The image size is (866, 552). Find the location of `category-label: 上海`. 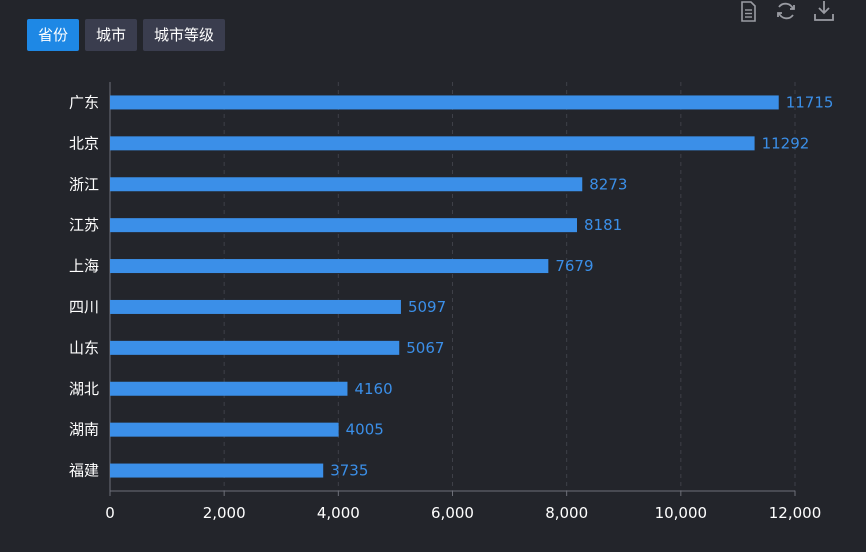

category-label: 上海 is located at coordinates (84, 266).